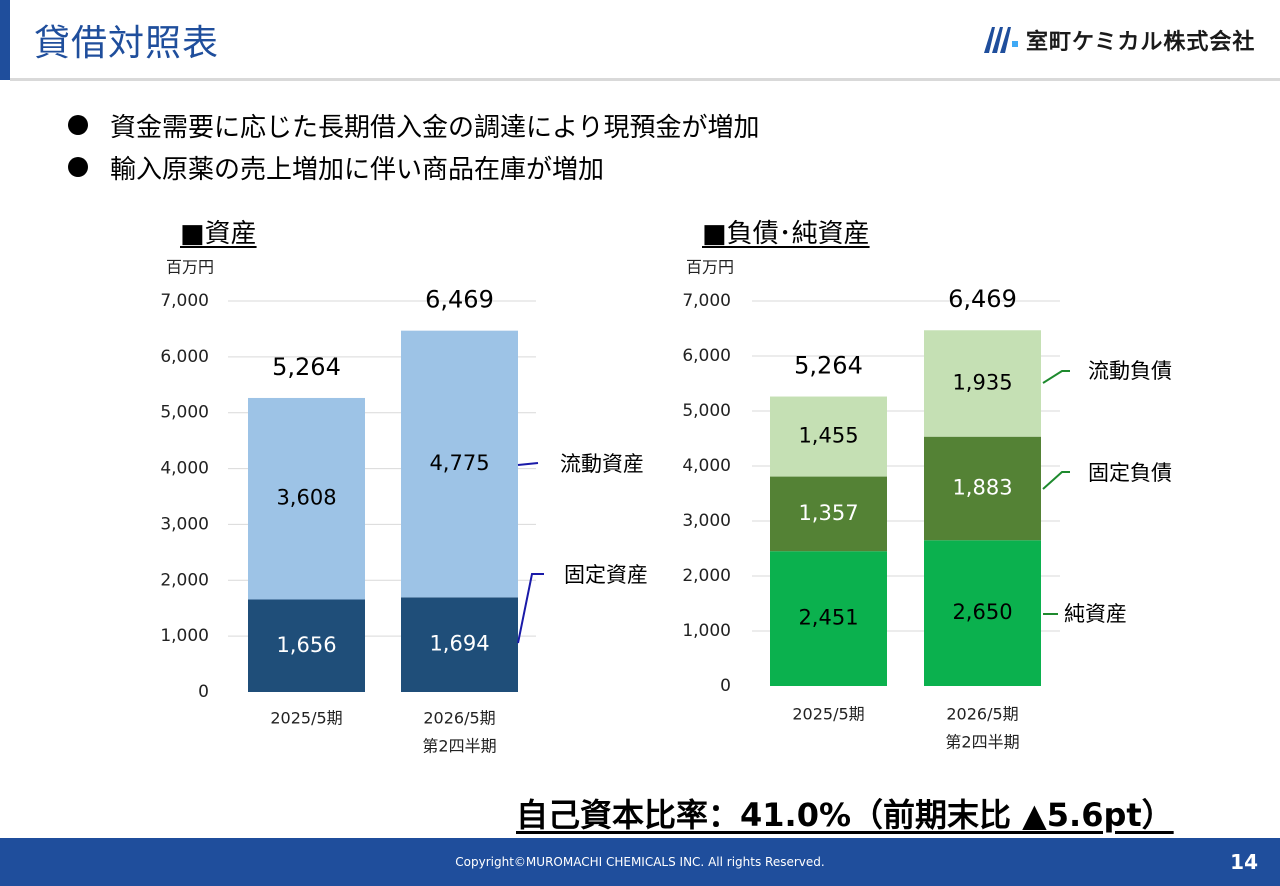 The height and width of the screenshot is (886, 1280). What do you see at coordinates (306, 718) in the screenshot?
I see `assets-category-label: 2025/5期` at bounding box center [306, 718].